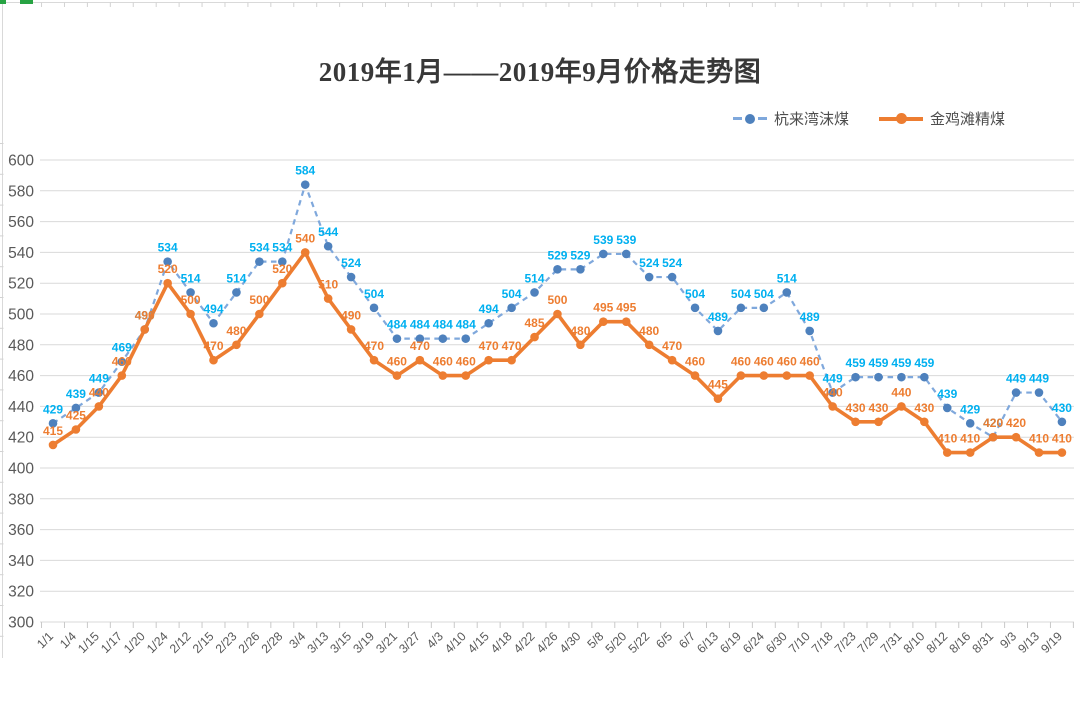  What do you see at coordinates (914, 642) in the screenshot?
I see `svg-text: 8/10` at bounding box center [914, 642].